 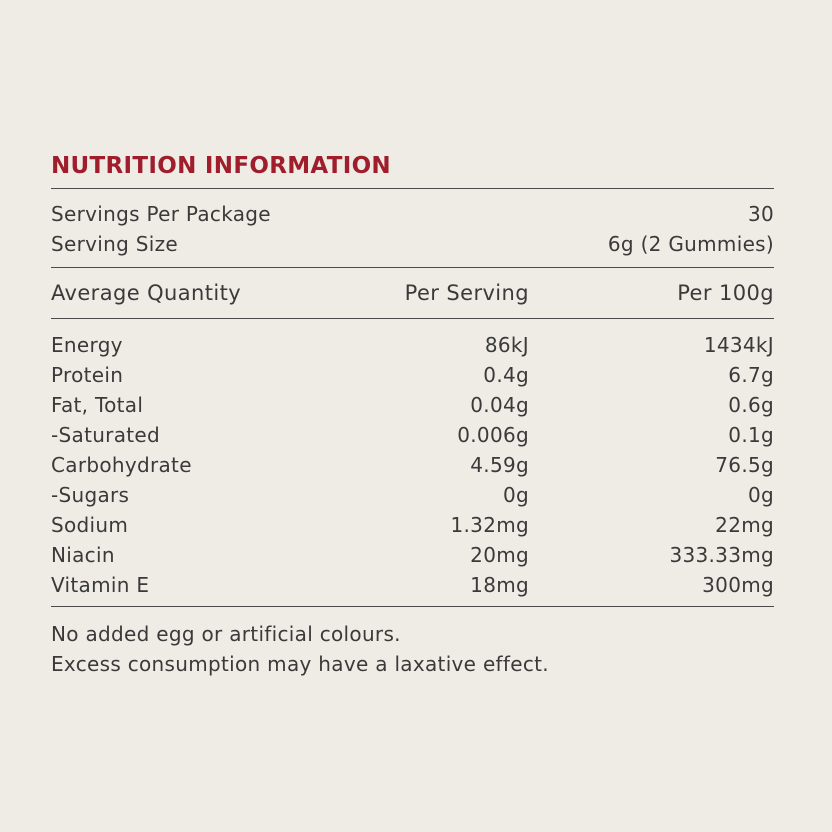 What do you see at coordinates (506, 375) in the screenshot?
I see `per-serving-value: 0.4g` at bounding box center [506, 375].